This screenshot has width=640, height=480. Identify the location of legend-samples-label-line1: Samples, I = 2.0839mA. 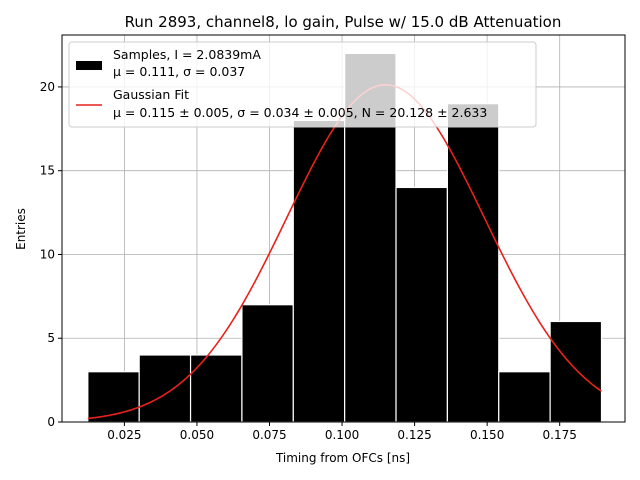
(187, 54).